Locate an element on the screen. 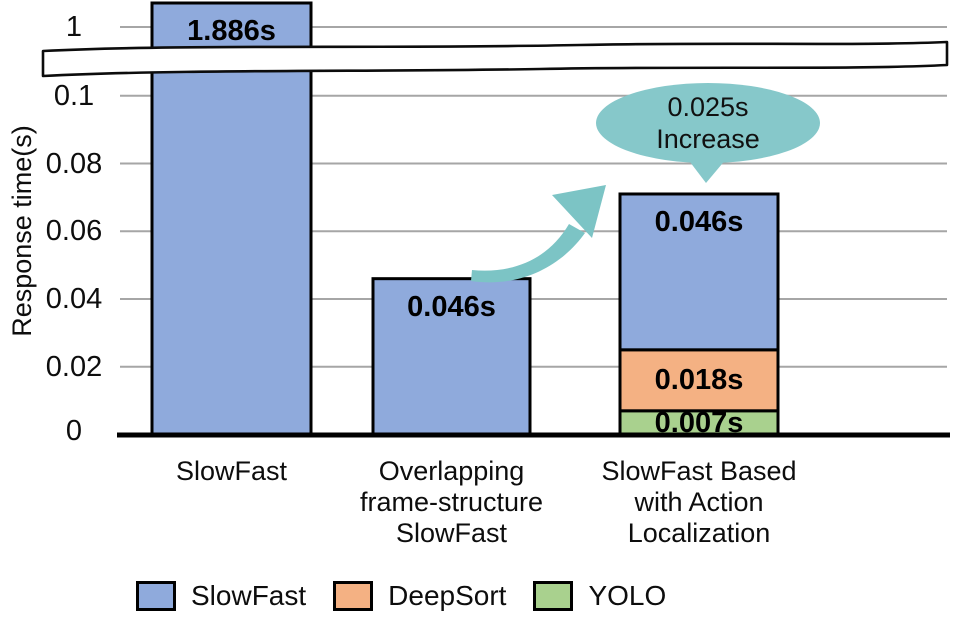 The width and height of the screenshot is (955, 621). y-tick-label: 0 is located at coordinates (74, 430).